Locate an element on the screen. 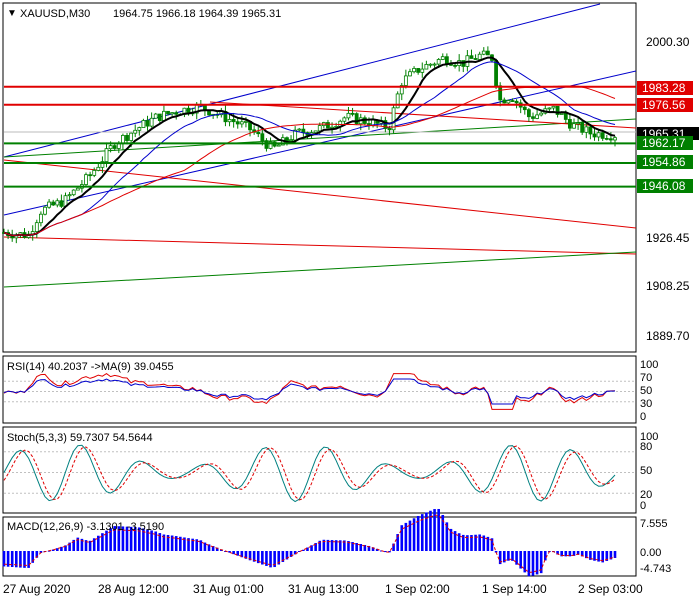 The height and width of the screenshot is (600, 700). time-tick: 31 Aug 13:00 is located at coordinates (323, 589).